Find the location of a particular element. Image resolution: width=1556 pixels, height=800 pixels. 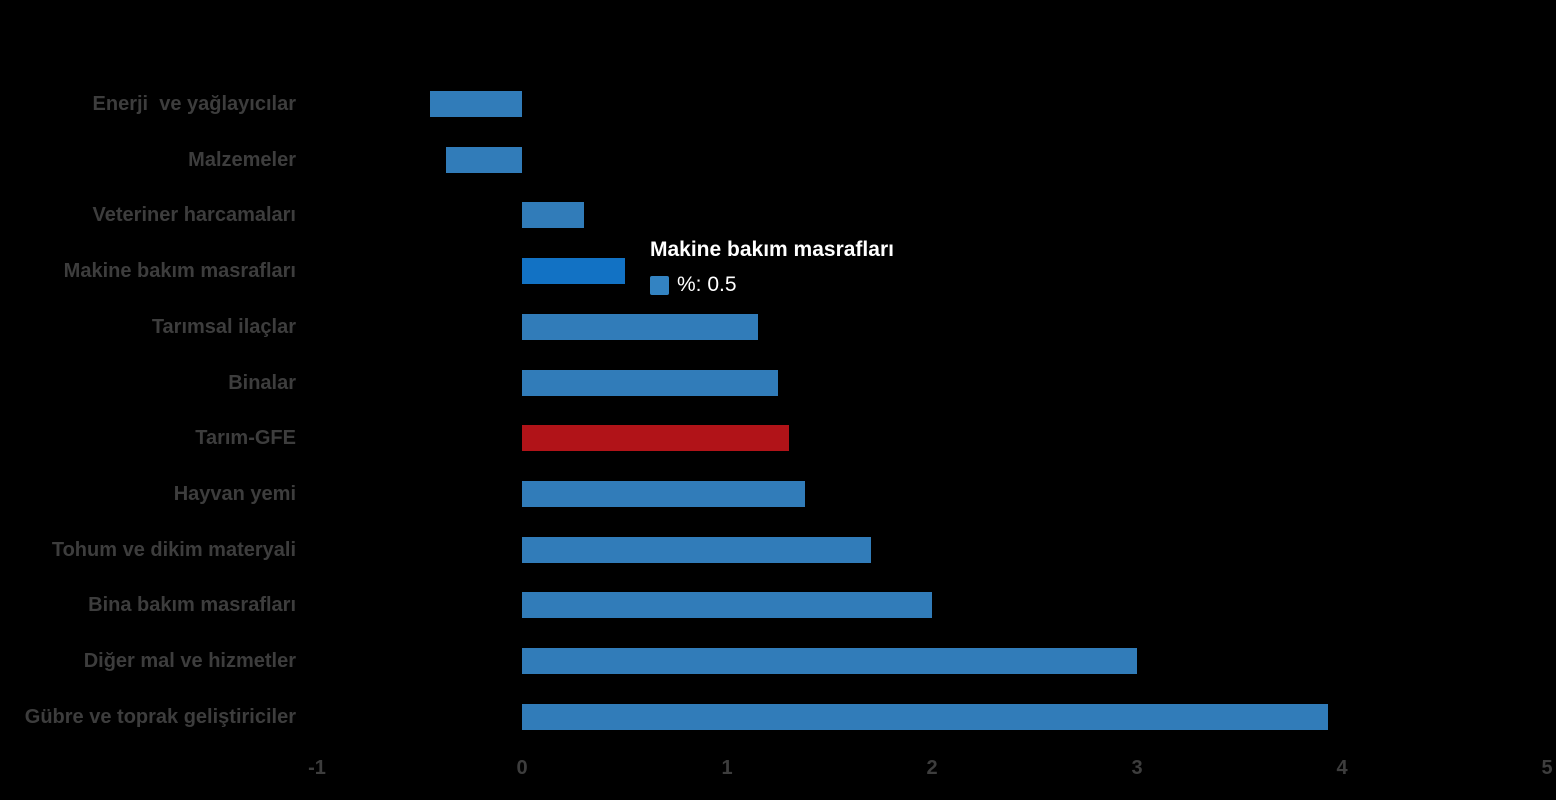

category-label: Diğer mal ve hizmetler is located at coordinates (189, 661).